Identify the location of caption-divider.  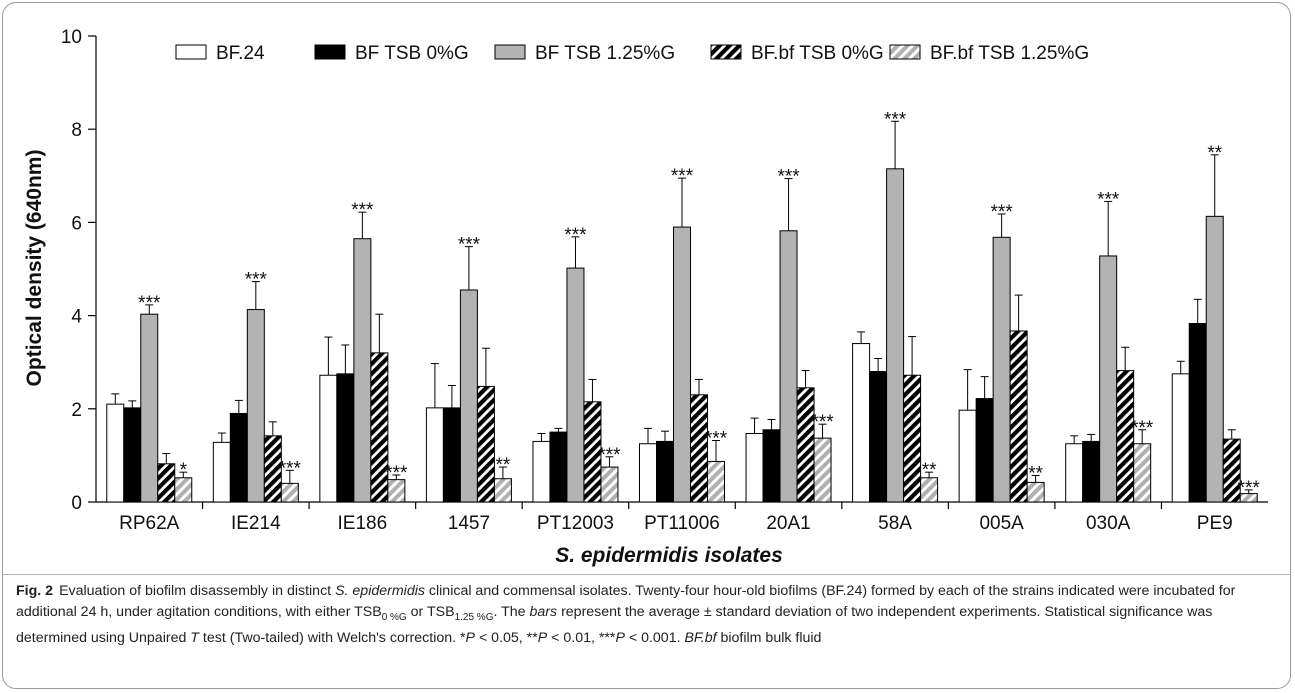
(646, 574).